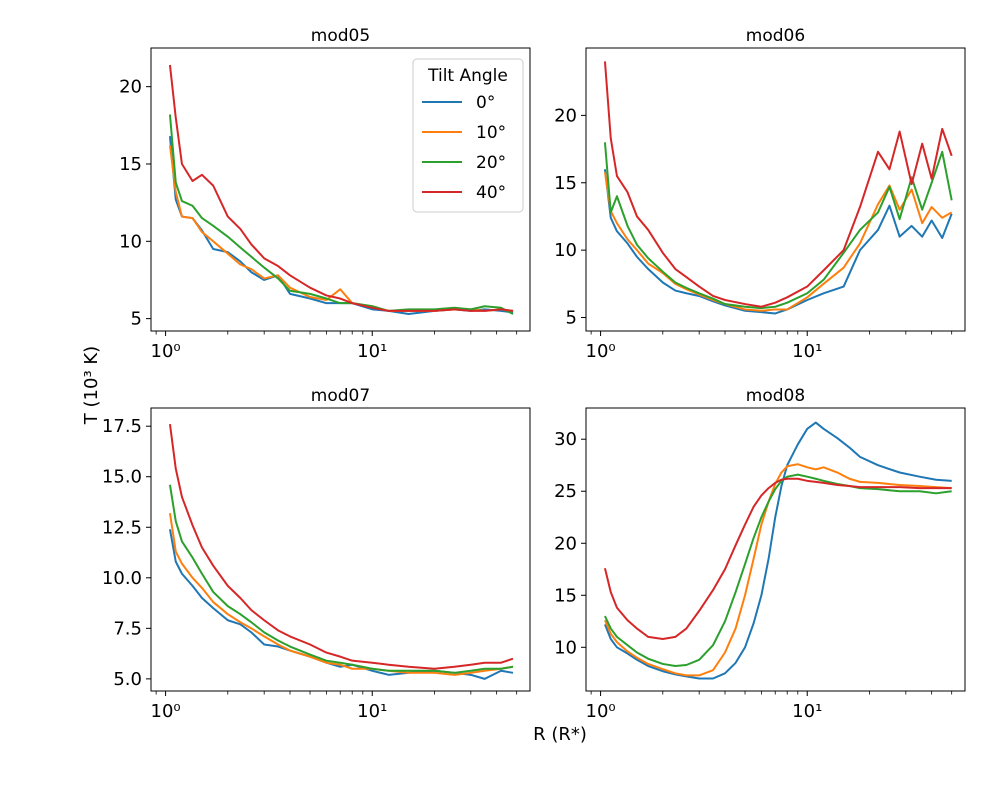 The image size is (1000, 800). What do you see at coordinates (467, 76) in the screenshot?
I see `legend-title: Tilt Angle` at bounding box center [467, 76].